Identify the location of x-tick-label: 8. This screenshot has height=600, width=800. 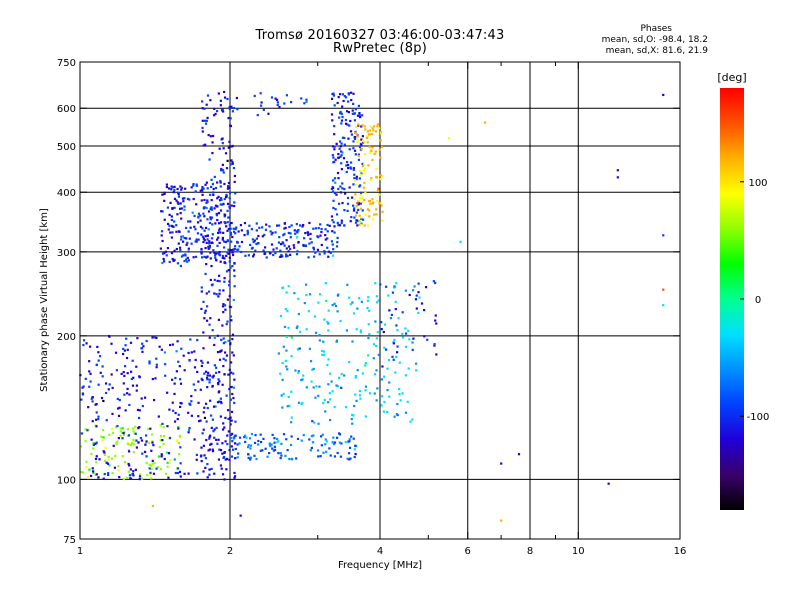
(530, 551).